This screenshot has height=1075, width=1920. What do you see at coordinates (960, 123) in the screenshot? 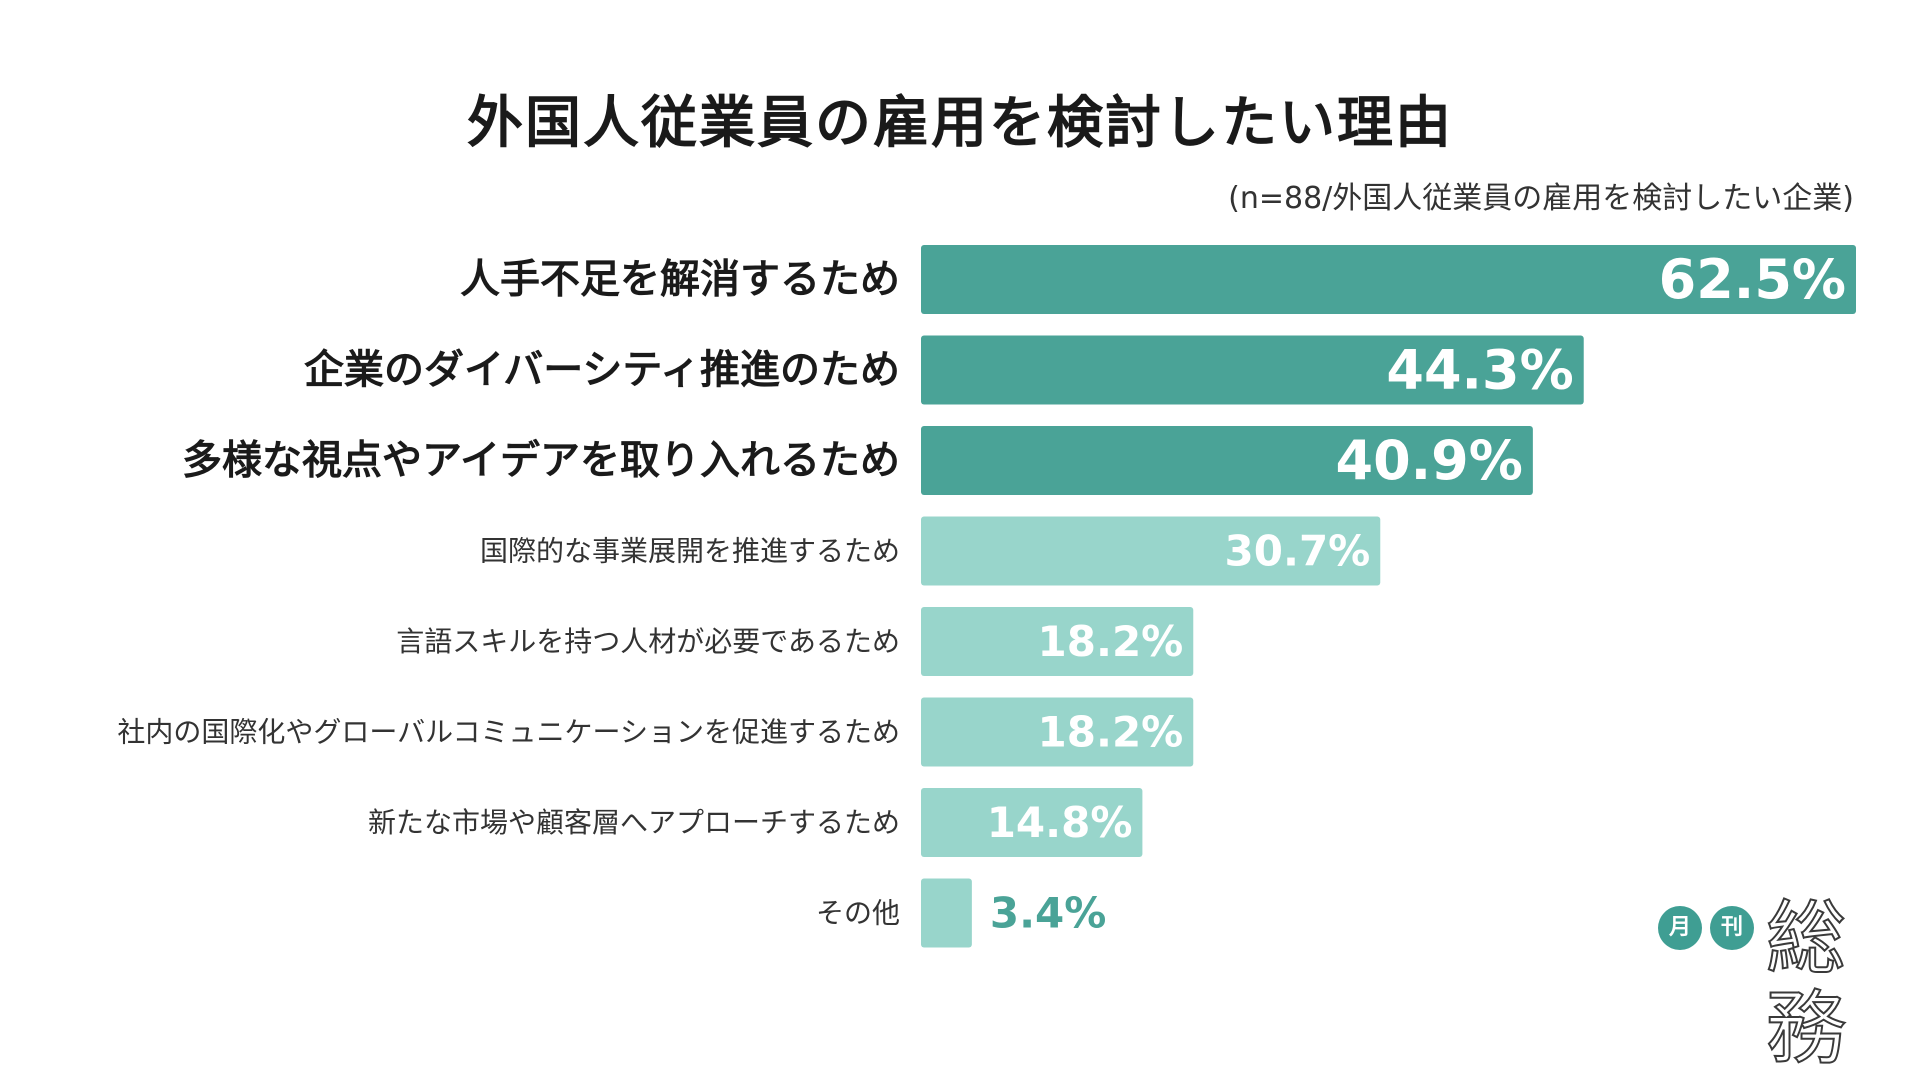
I see `chart-title: 外国人従業員の雇用を検討したい理由` at bounding box center [960, 123].